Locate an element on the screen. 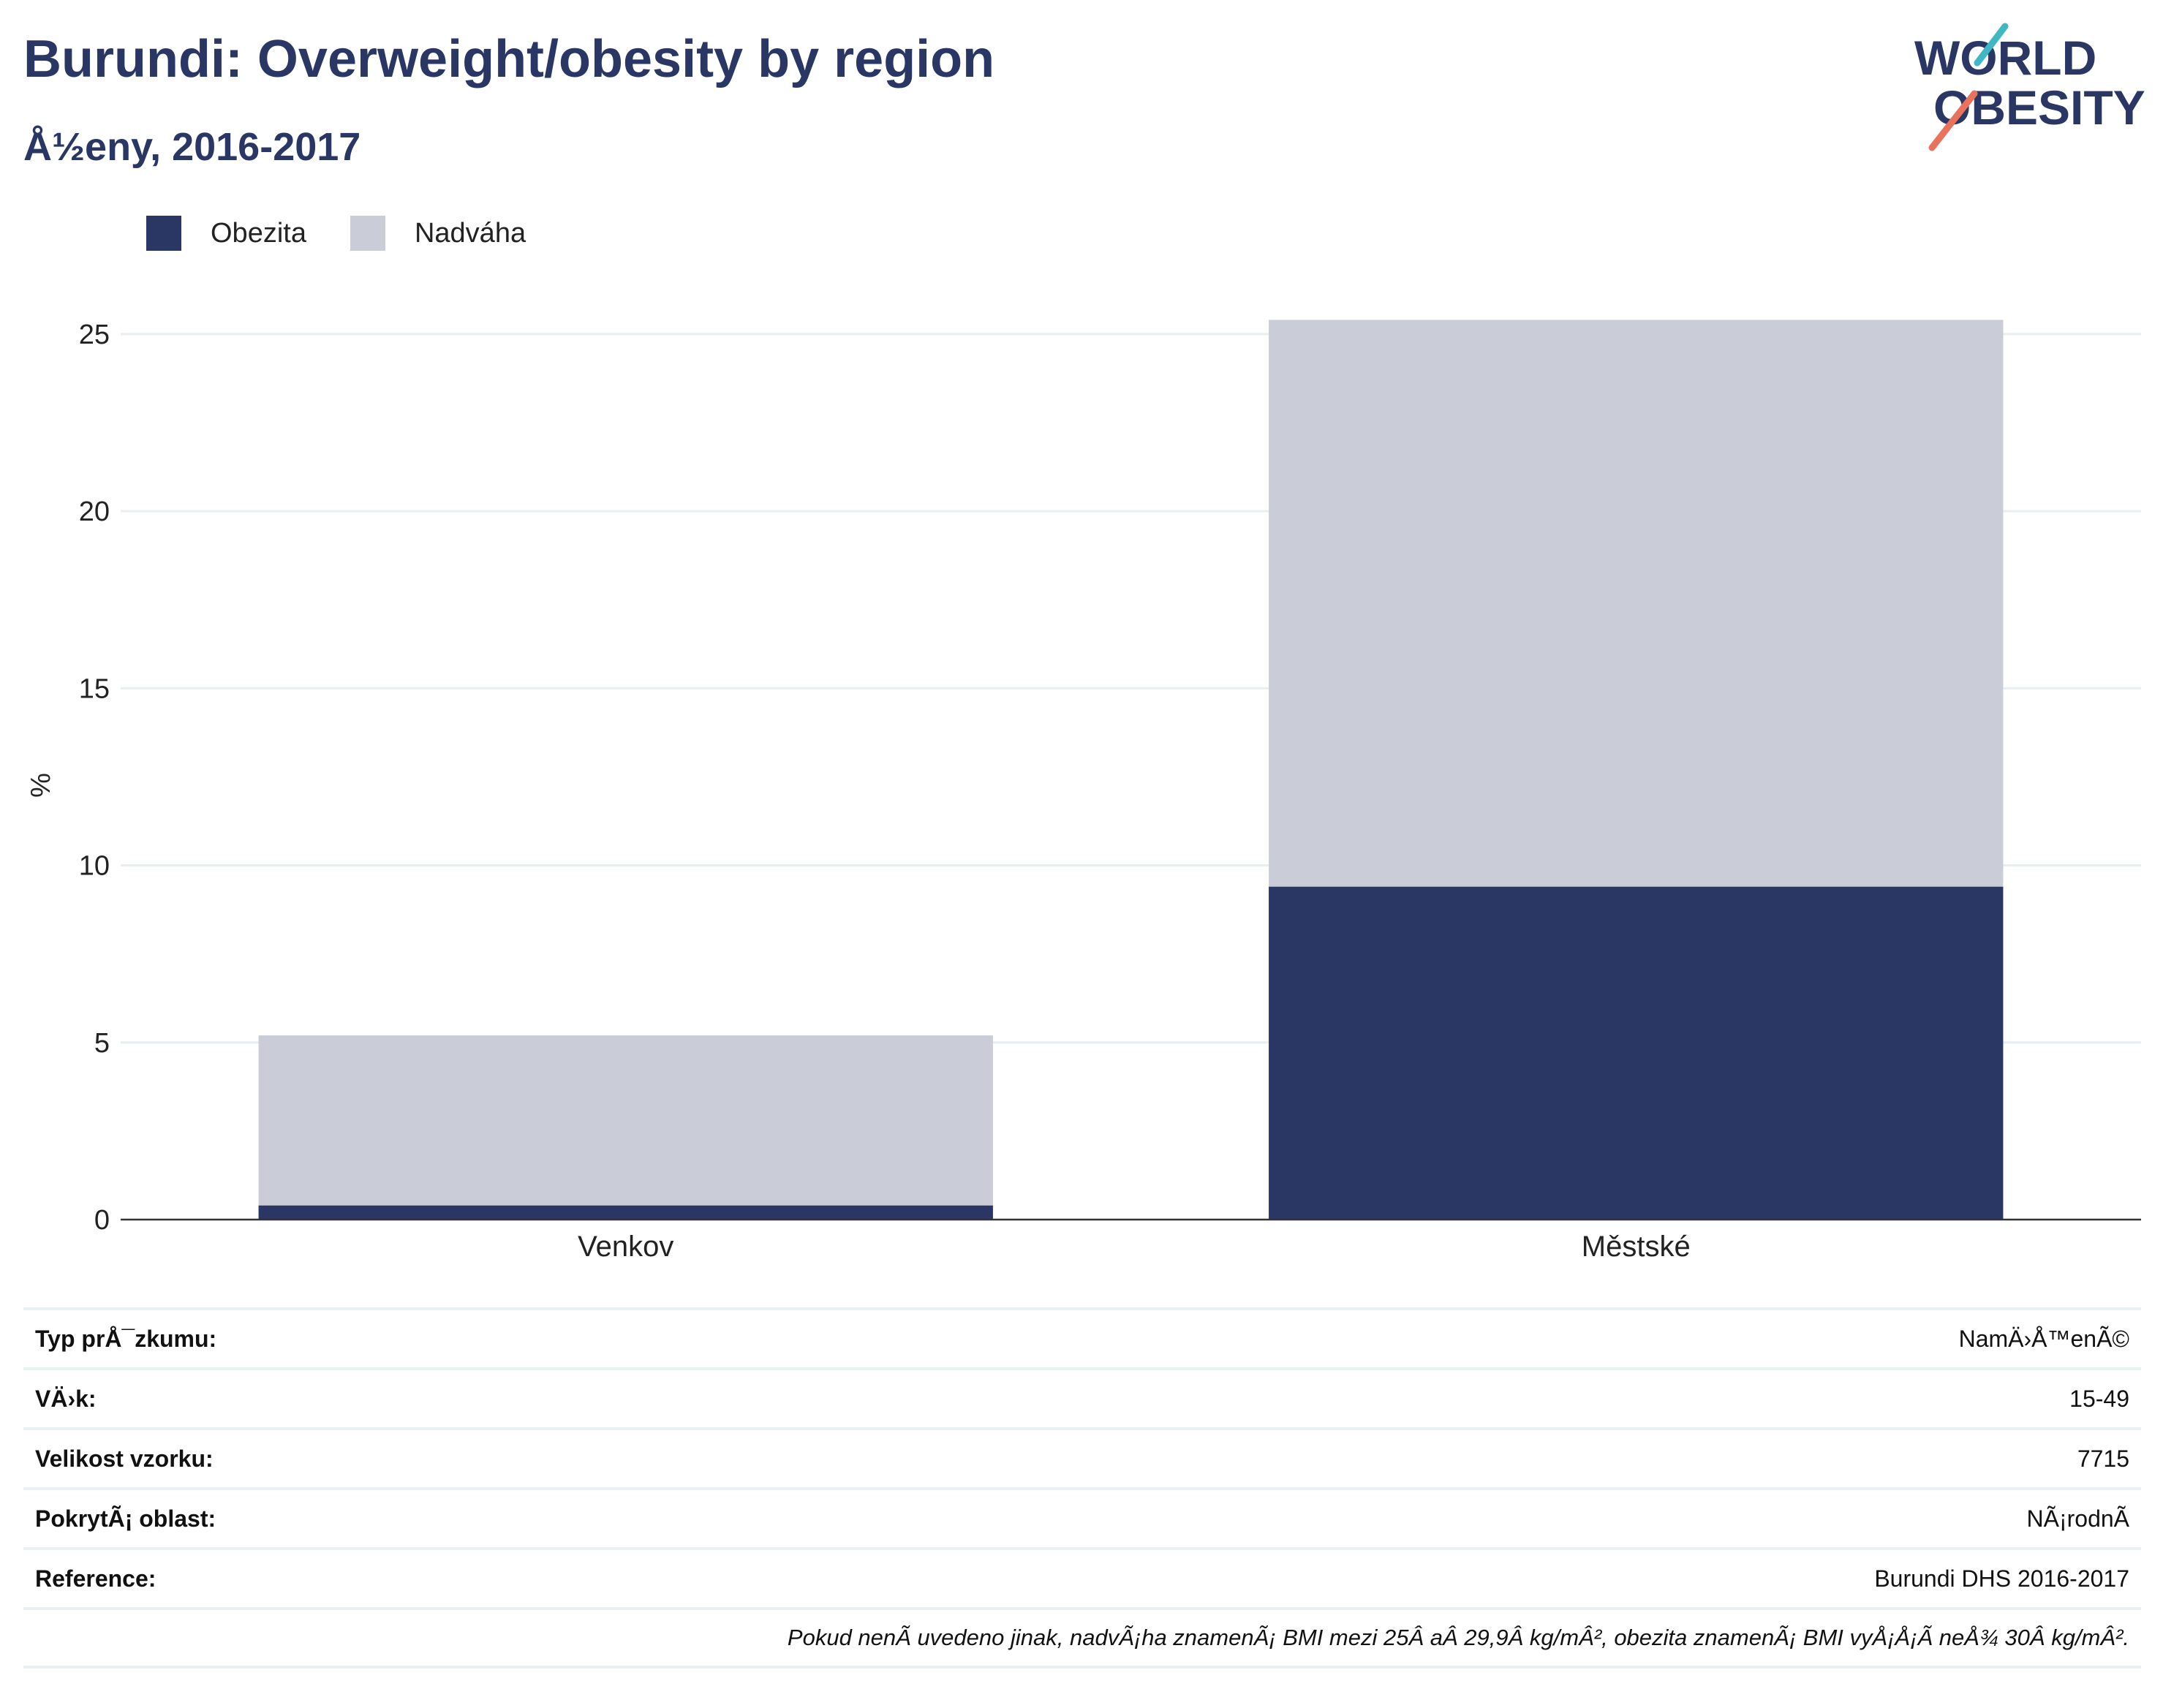  y-tick-label: 20 is located at coordinates (95, 511).